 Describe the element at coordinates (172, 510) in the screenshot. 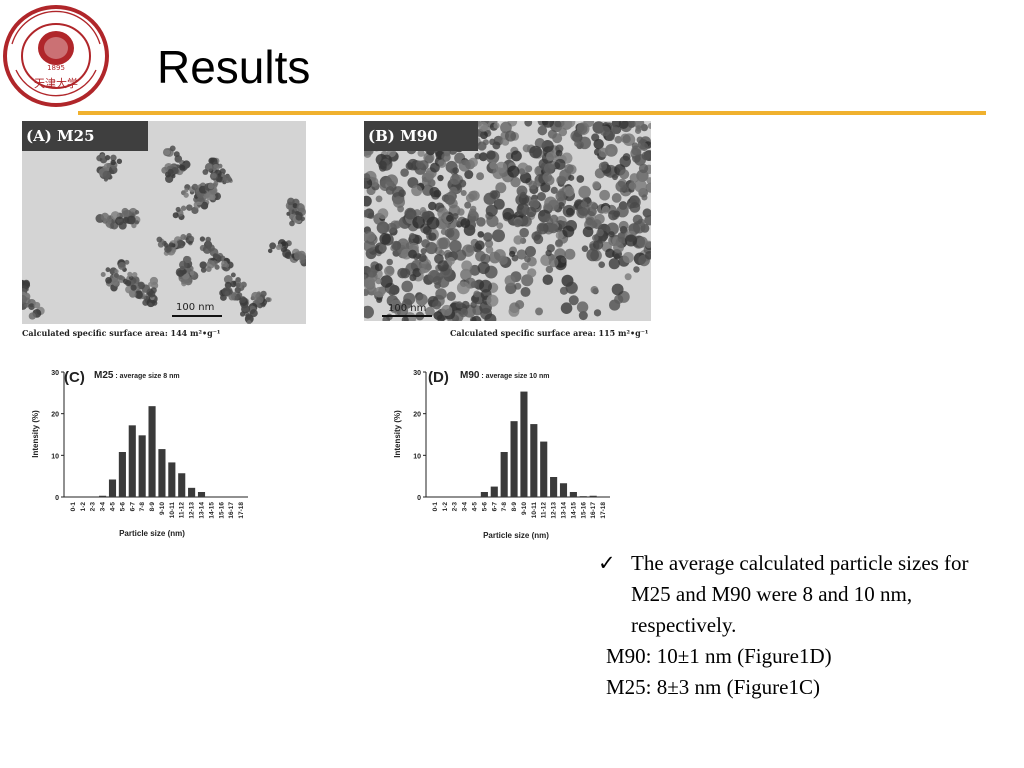

I see `hist-c-x-tick-label: 10-11` at that location.